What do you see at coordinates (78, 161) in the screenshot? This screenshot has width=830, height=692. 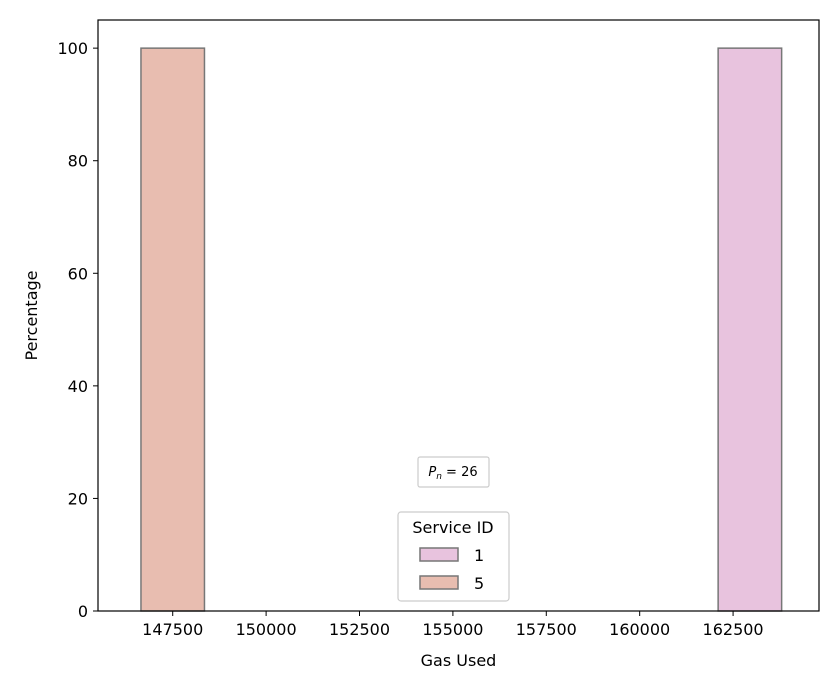 I see `y-tick-label: 80` at bounding box center [78, 161].